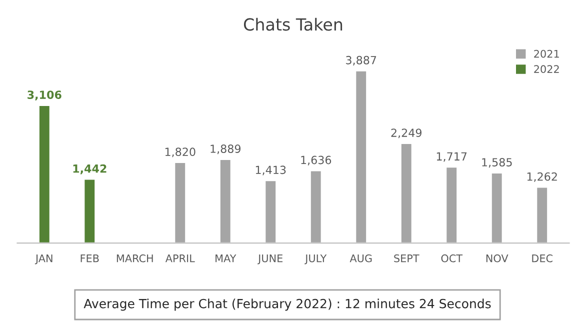  What do you see at coordinates (451, 157) in the screenshot?
I see `data-label: 1,717` at bounding box center [451, 157].